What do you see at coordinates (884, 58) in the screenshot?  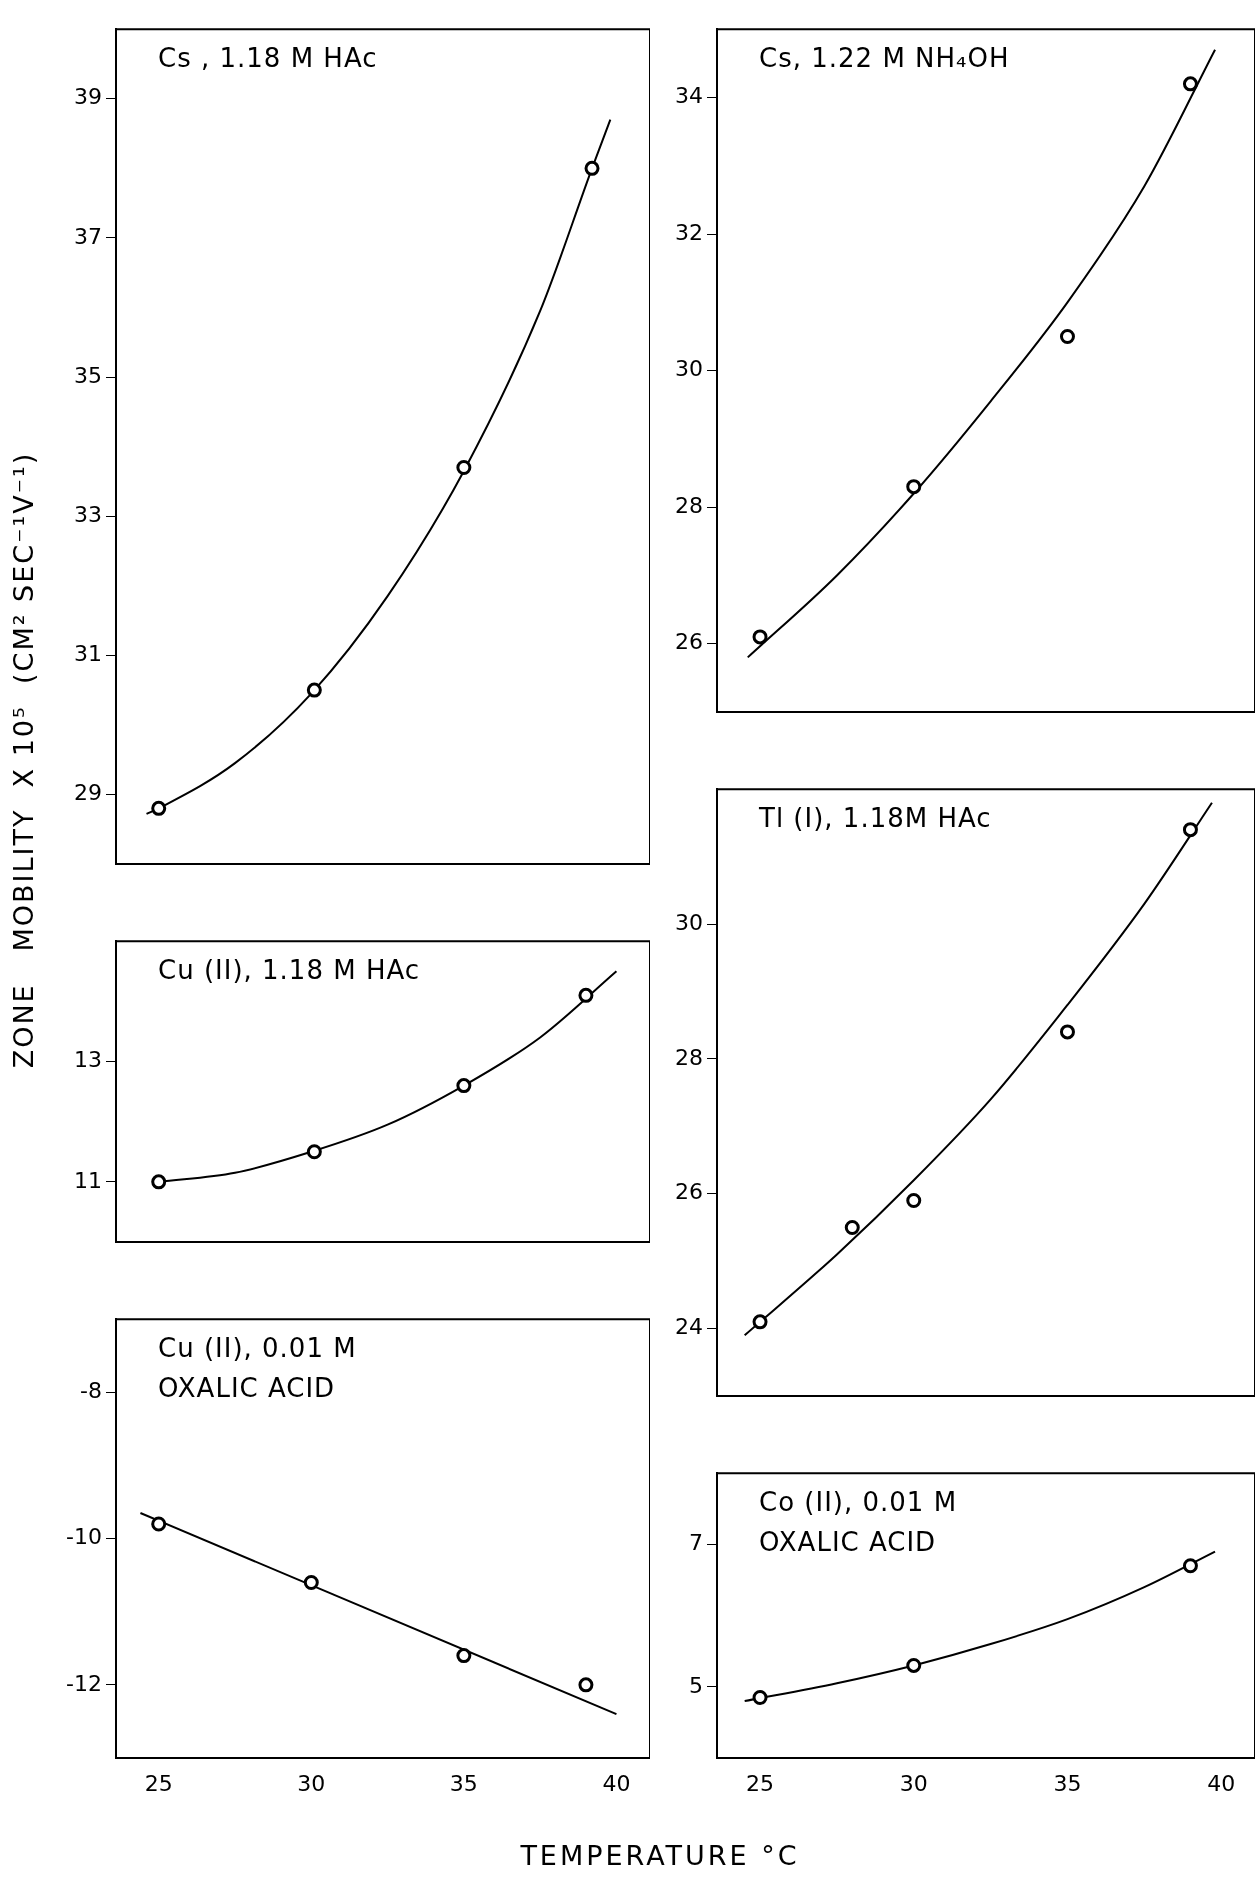 I see `text: Cs, 1.22 M NH₄OH` at bounding box center [884, 58].